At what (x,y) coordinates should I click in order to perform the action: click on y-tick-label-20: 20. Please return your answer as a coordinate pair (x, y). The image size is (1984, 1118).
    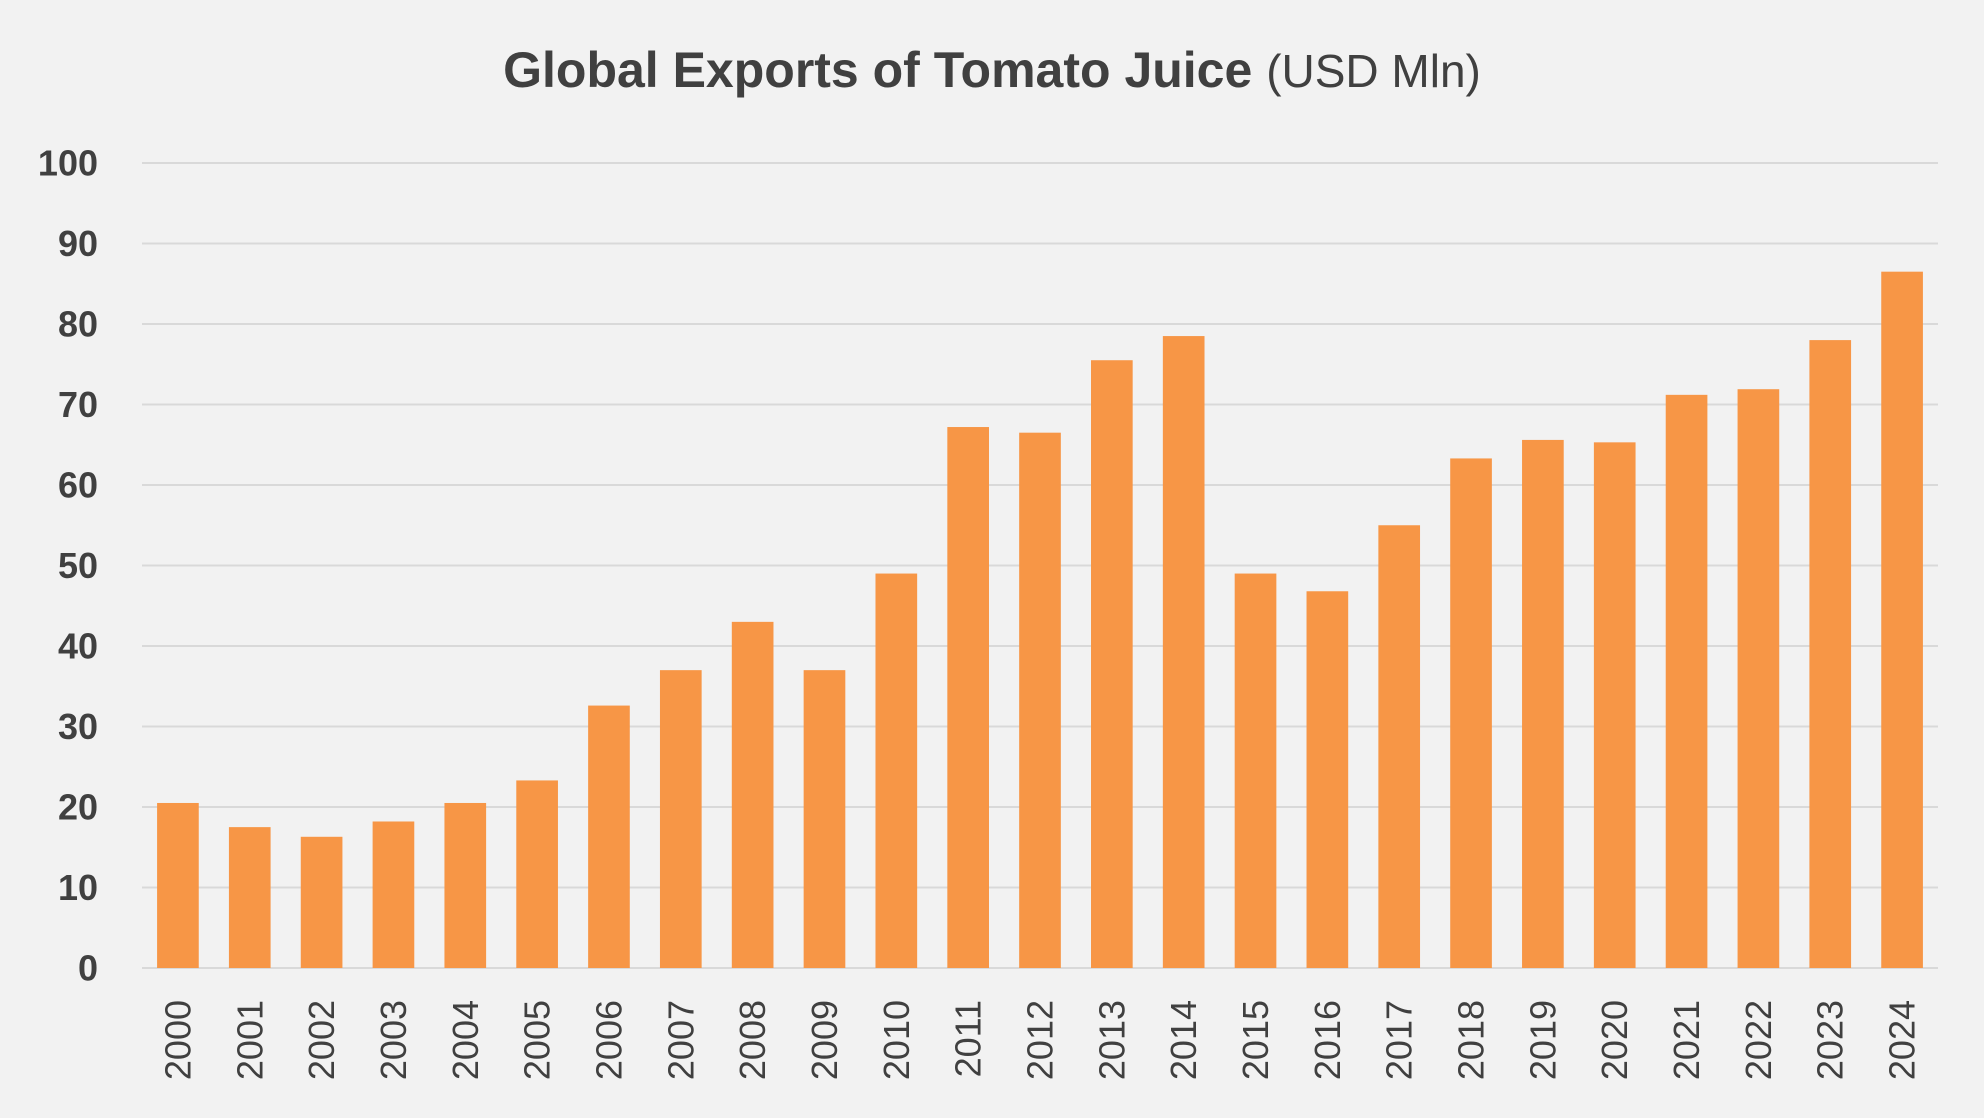
    Looking at the image, I should click on (78, 807).